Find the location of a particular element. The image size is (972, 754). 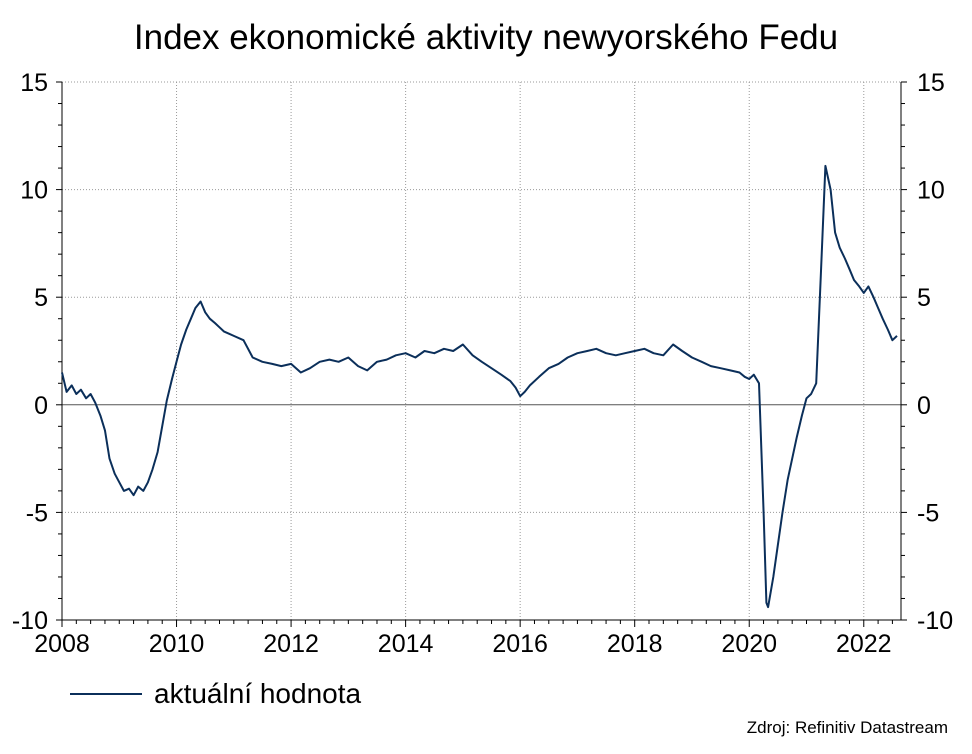

x-tick-label: 2012 is located at coordinates (291, 644).